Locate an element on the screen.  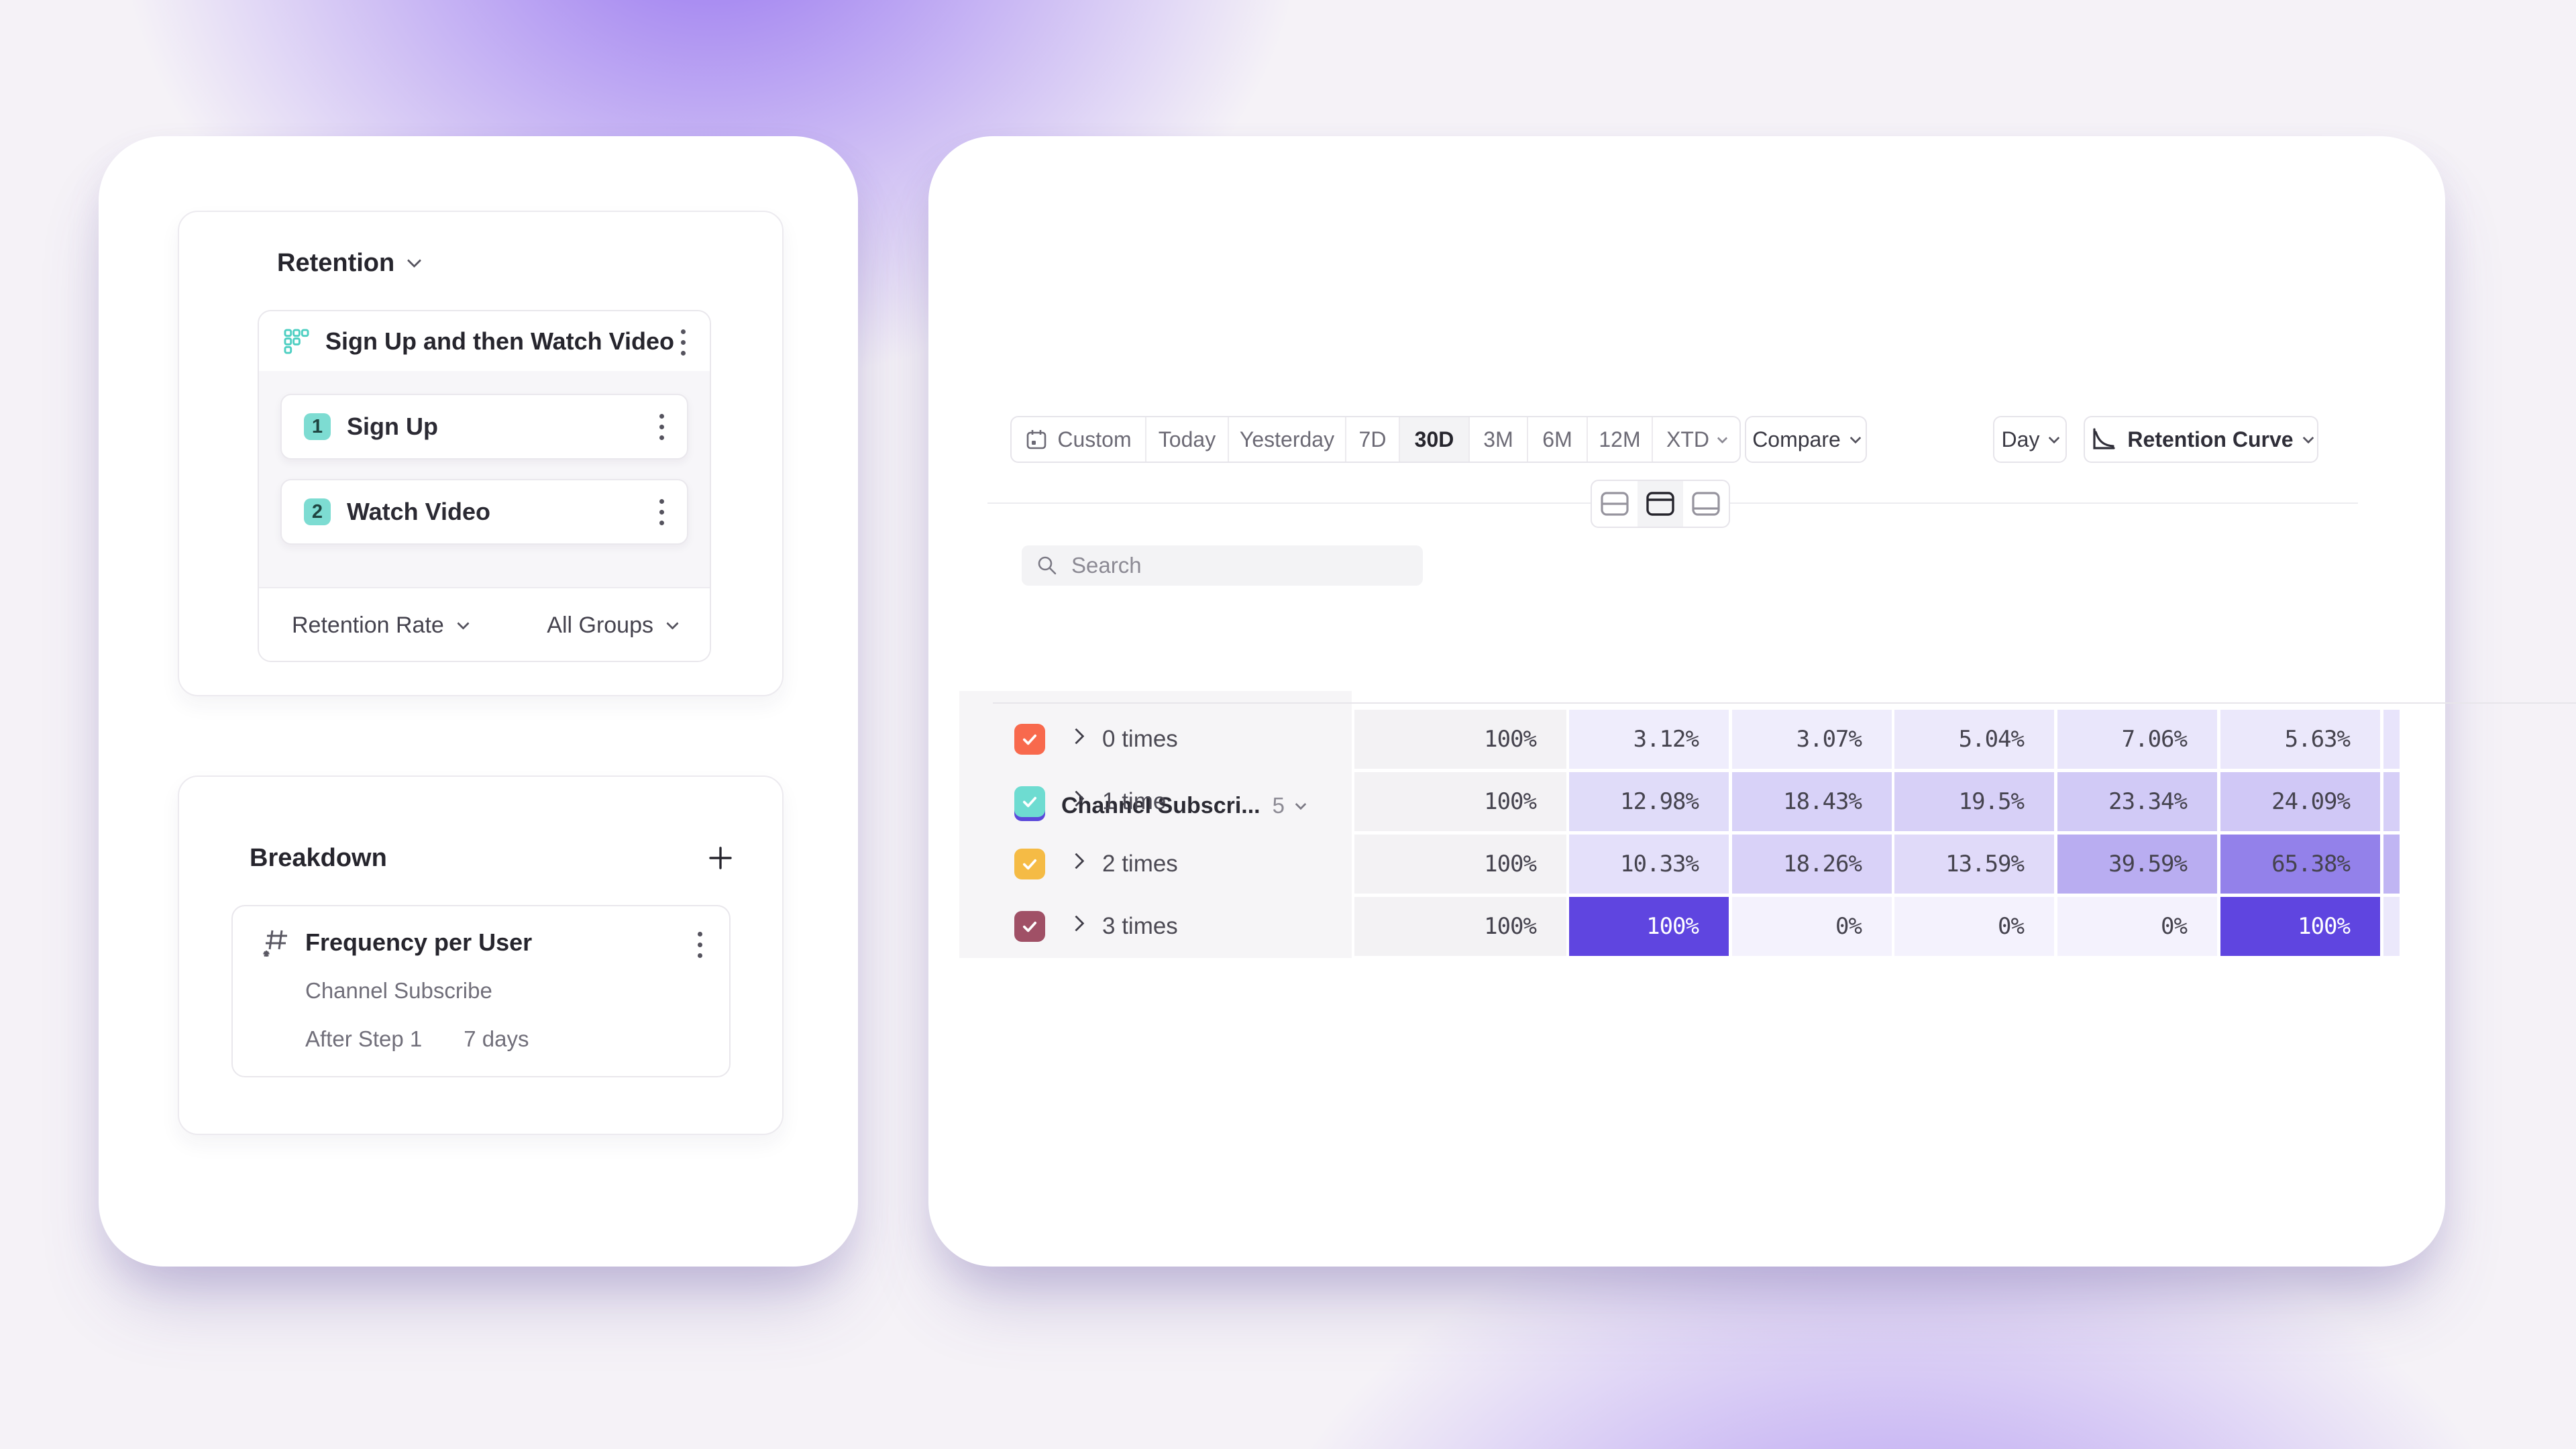
date-range-custom: Custom is located at coordinates (1079, 439).